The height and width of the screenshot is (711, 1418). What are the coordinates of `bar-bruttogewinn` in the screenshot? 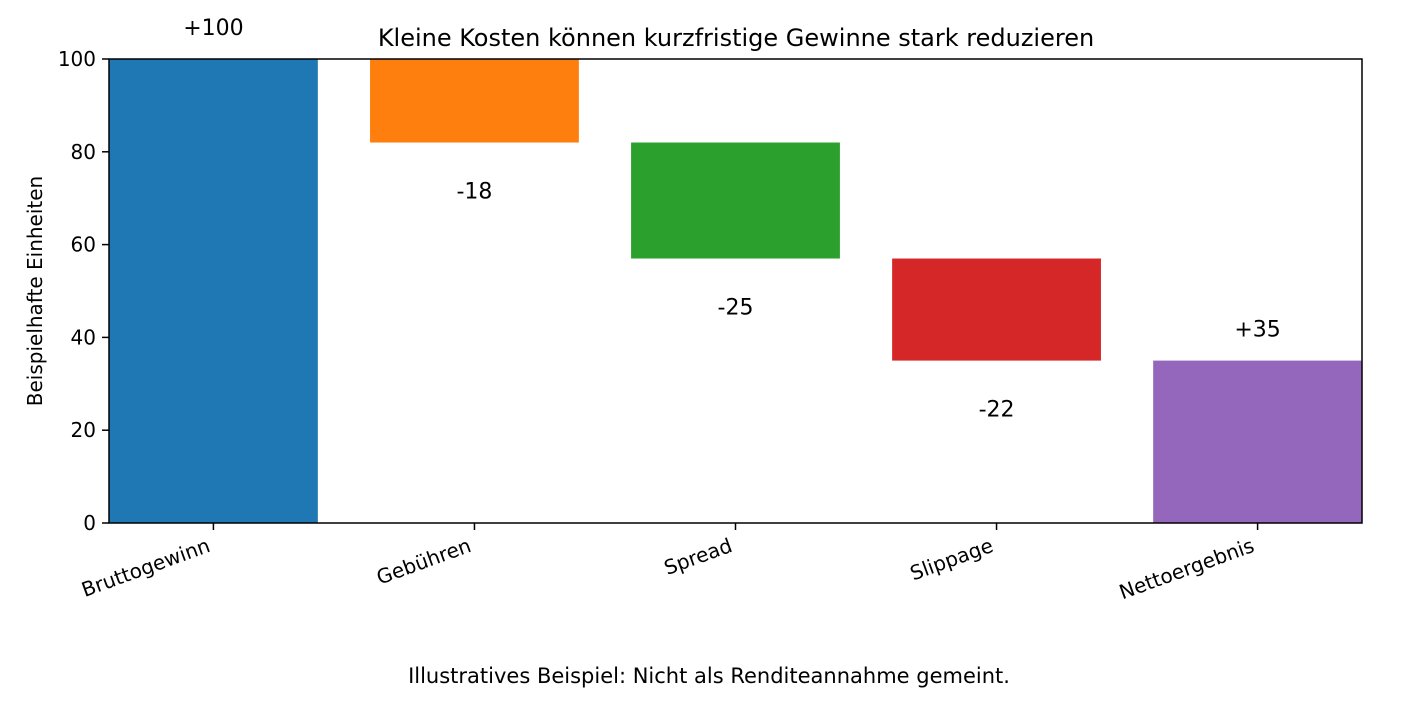 It's located at (213, 291).